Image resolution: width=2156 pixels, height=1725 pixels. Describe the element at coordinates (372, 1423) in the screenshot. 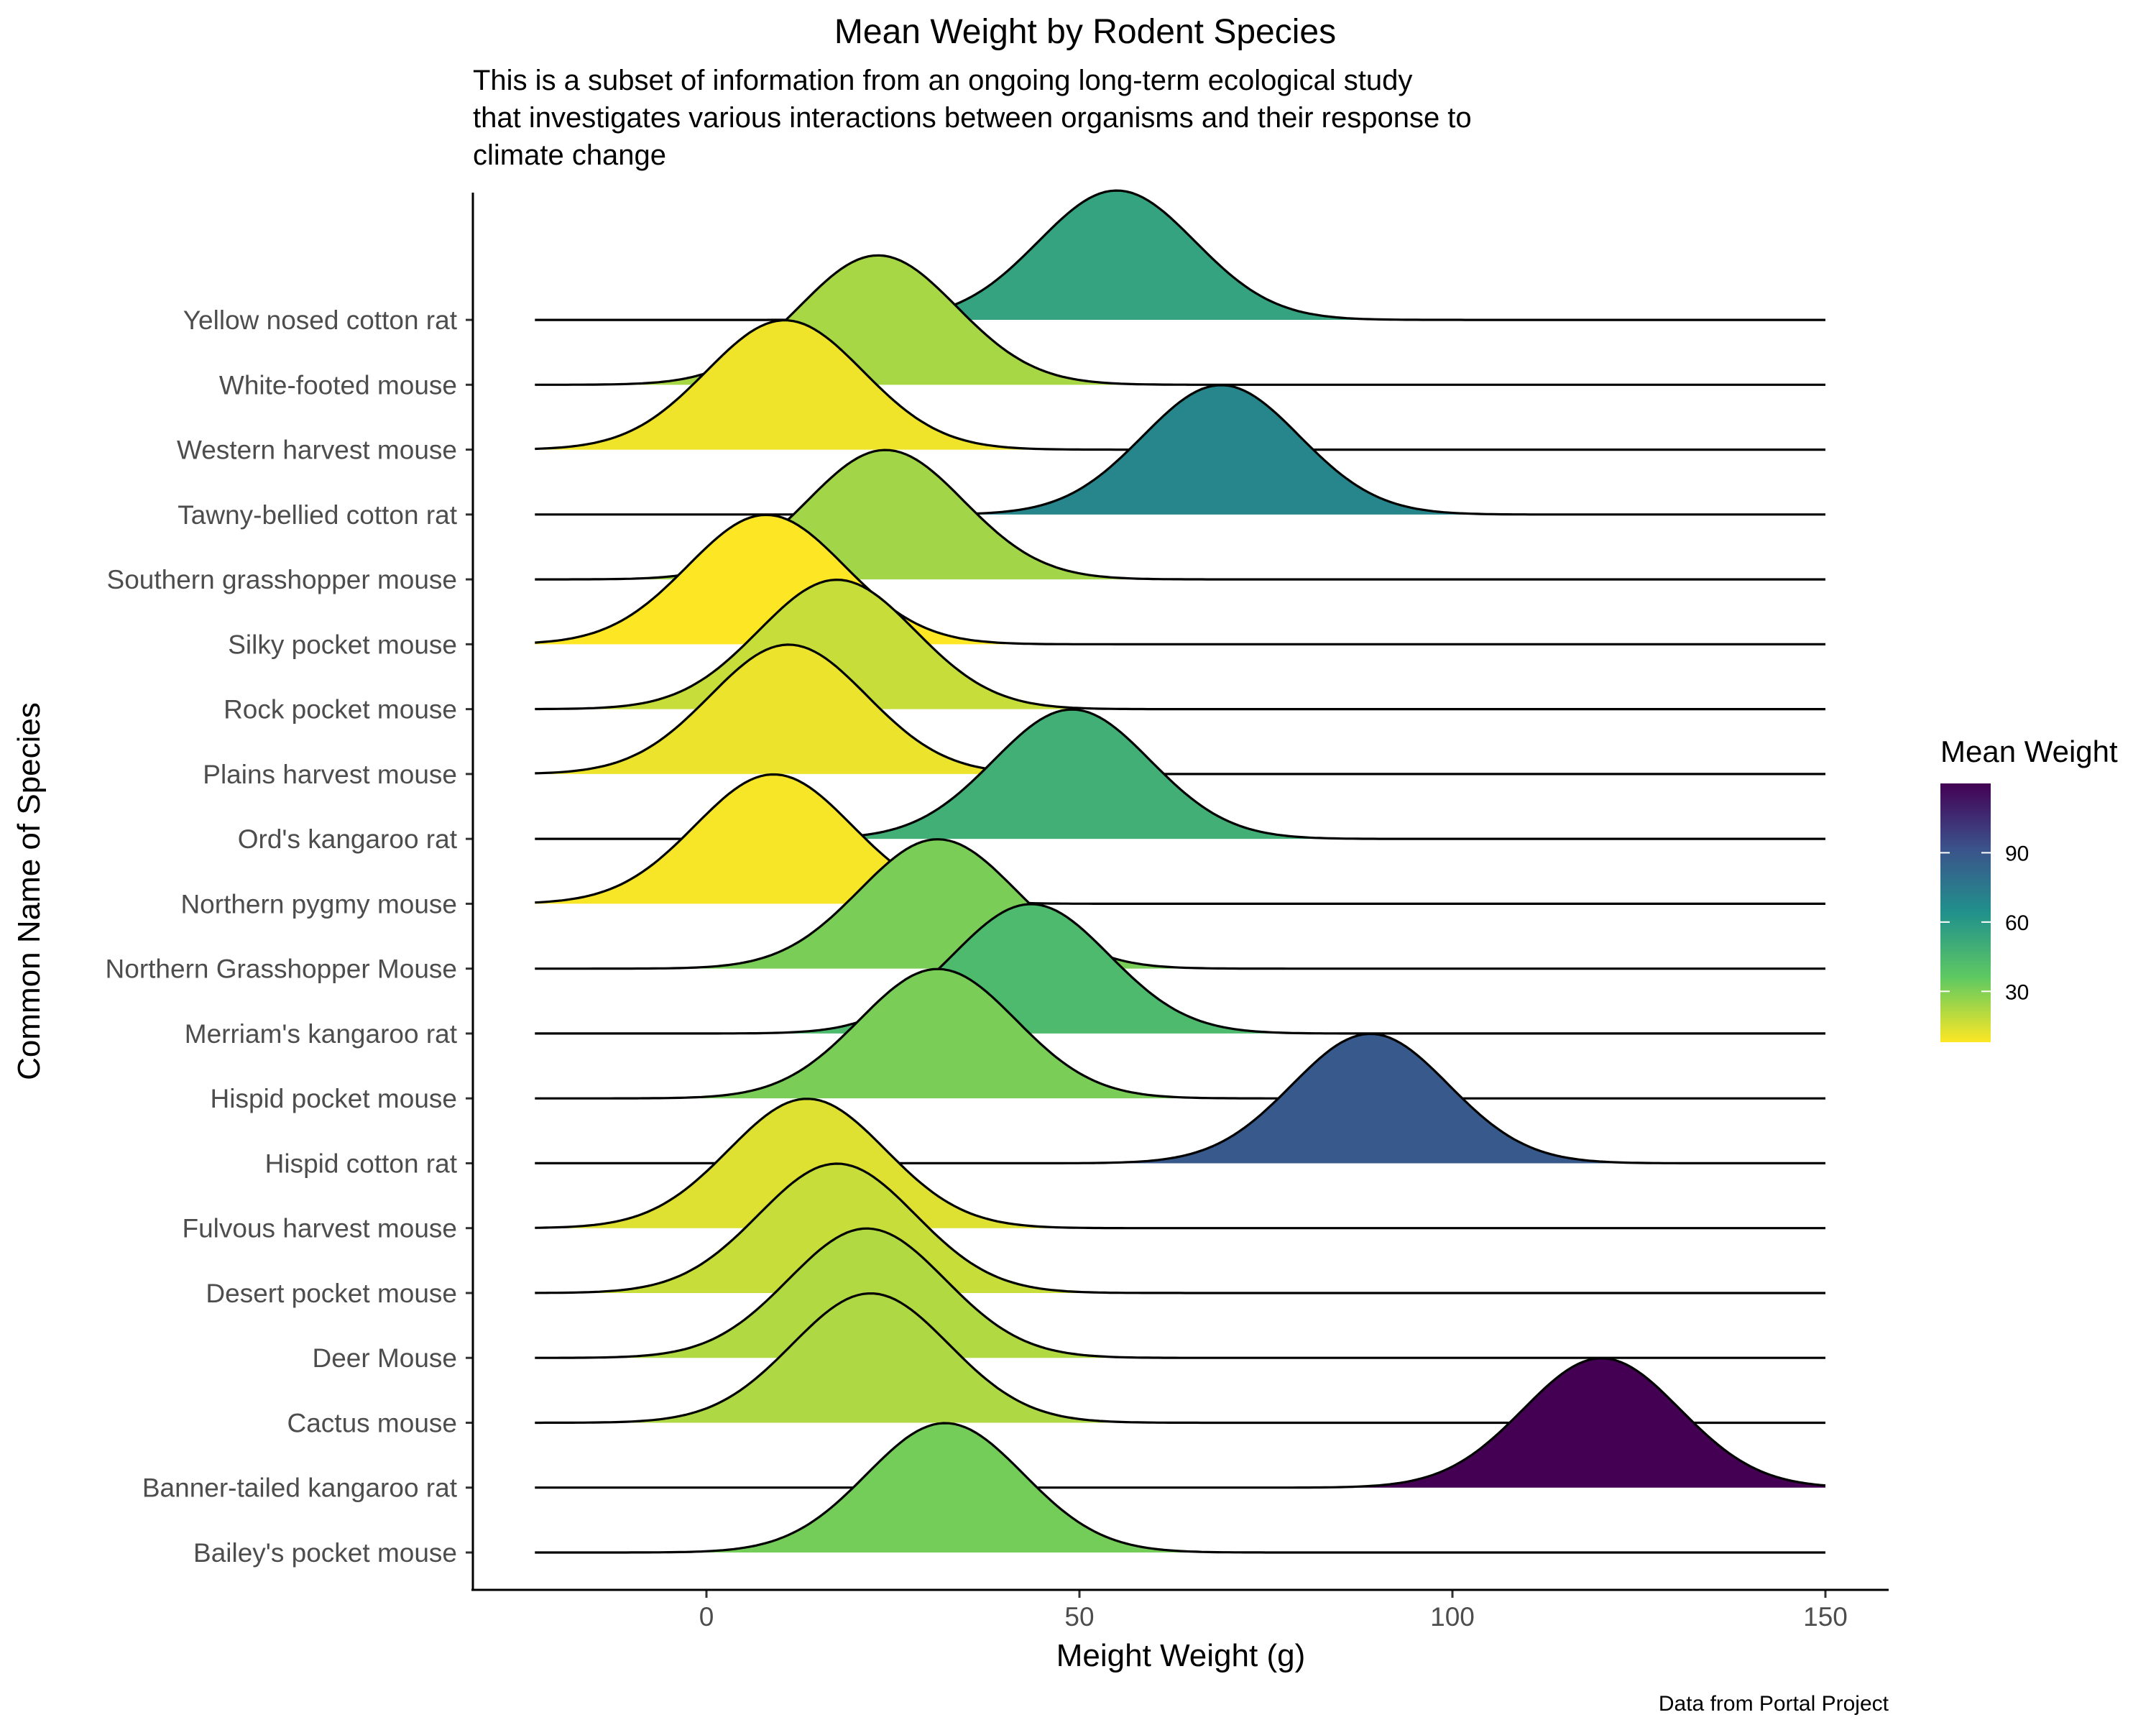

I see `y-tick-label: Cactus mouse` at that location.